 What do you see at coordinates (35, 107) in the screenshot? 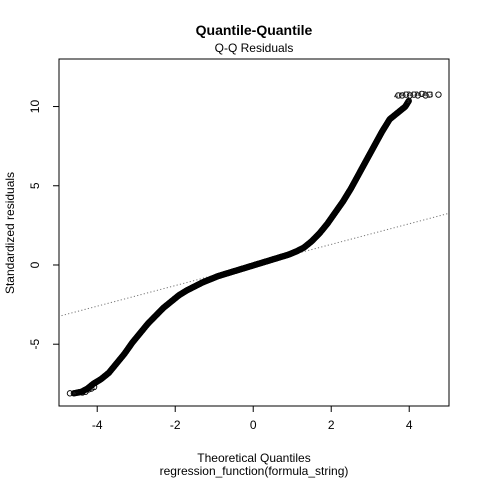
I see `y-tick-label: 10` at bounding box center [35, 107].